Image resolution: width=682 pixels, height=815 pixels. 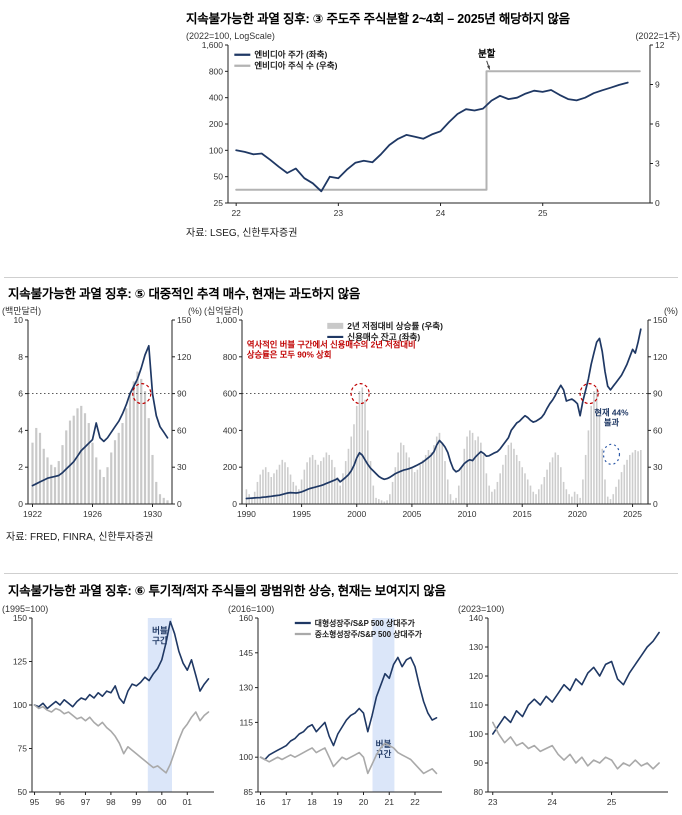 I want to click on svg-text: 98, so click(x=111, y=802).